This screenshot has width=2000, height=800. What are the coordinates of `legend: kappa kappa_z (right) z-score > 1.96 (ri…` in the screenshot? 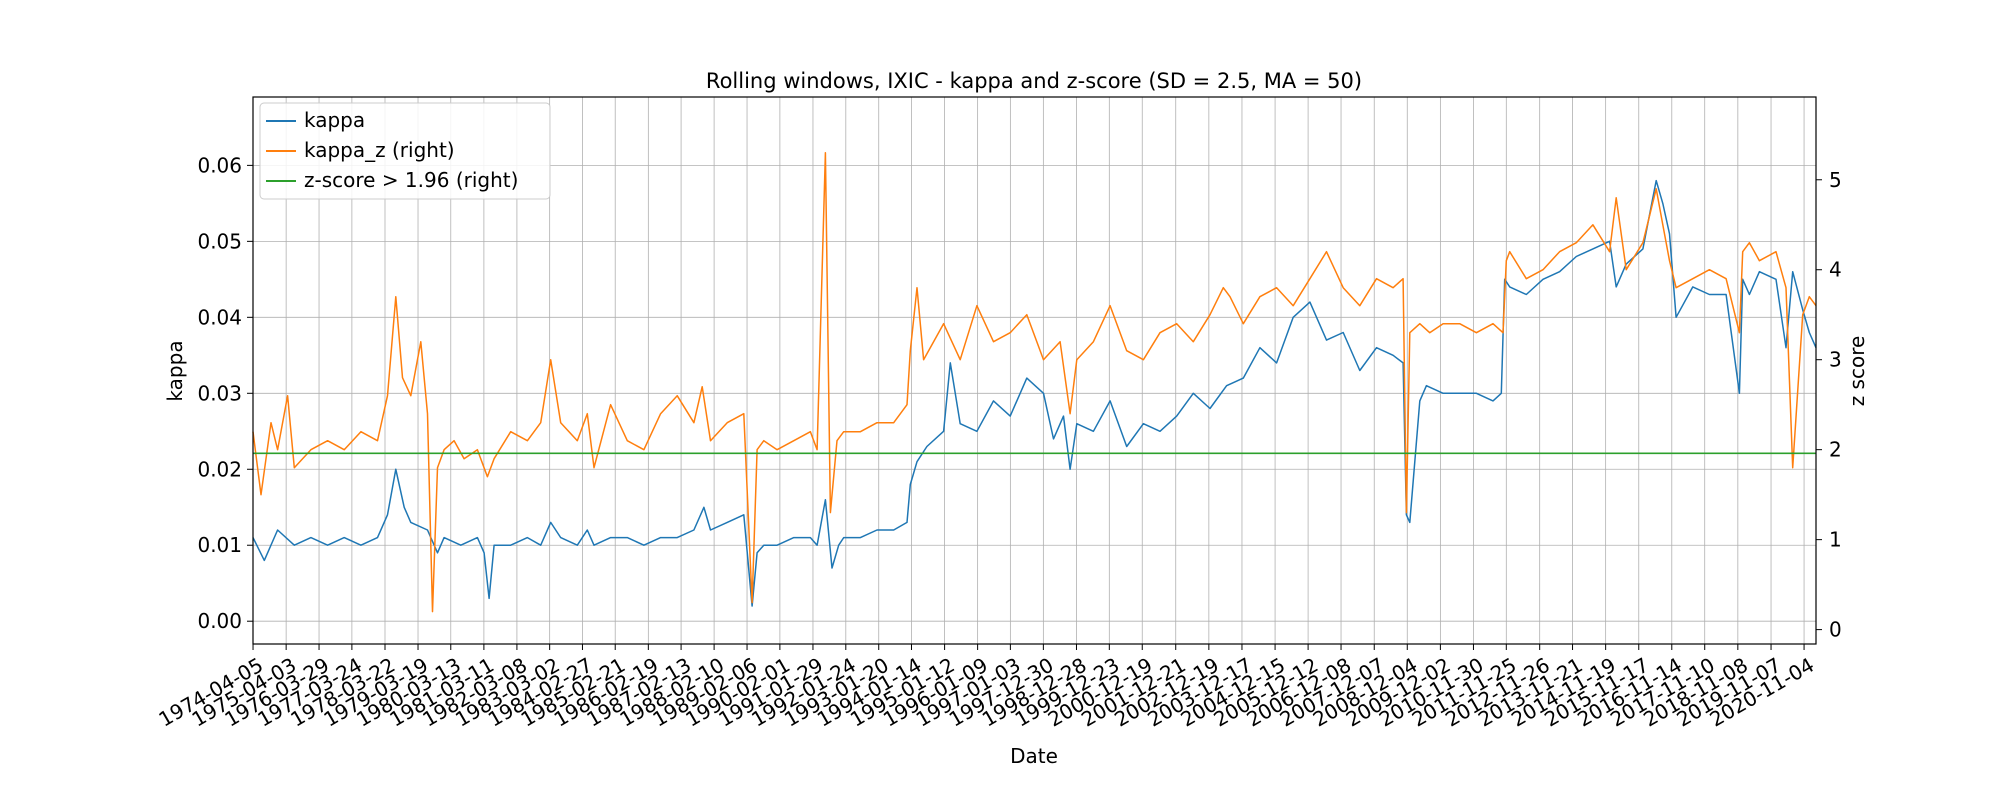 It's located at (405, 151).